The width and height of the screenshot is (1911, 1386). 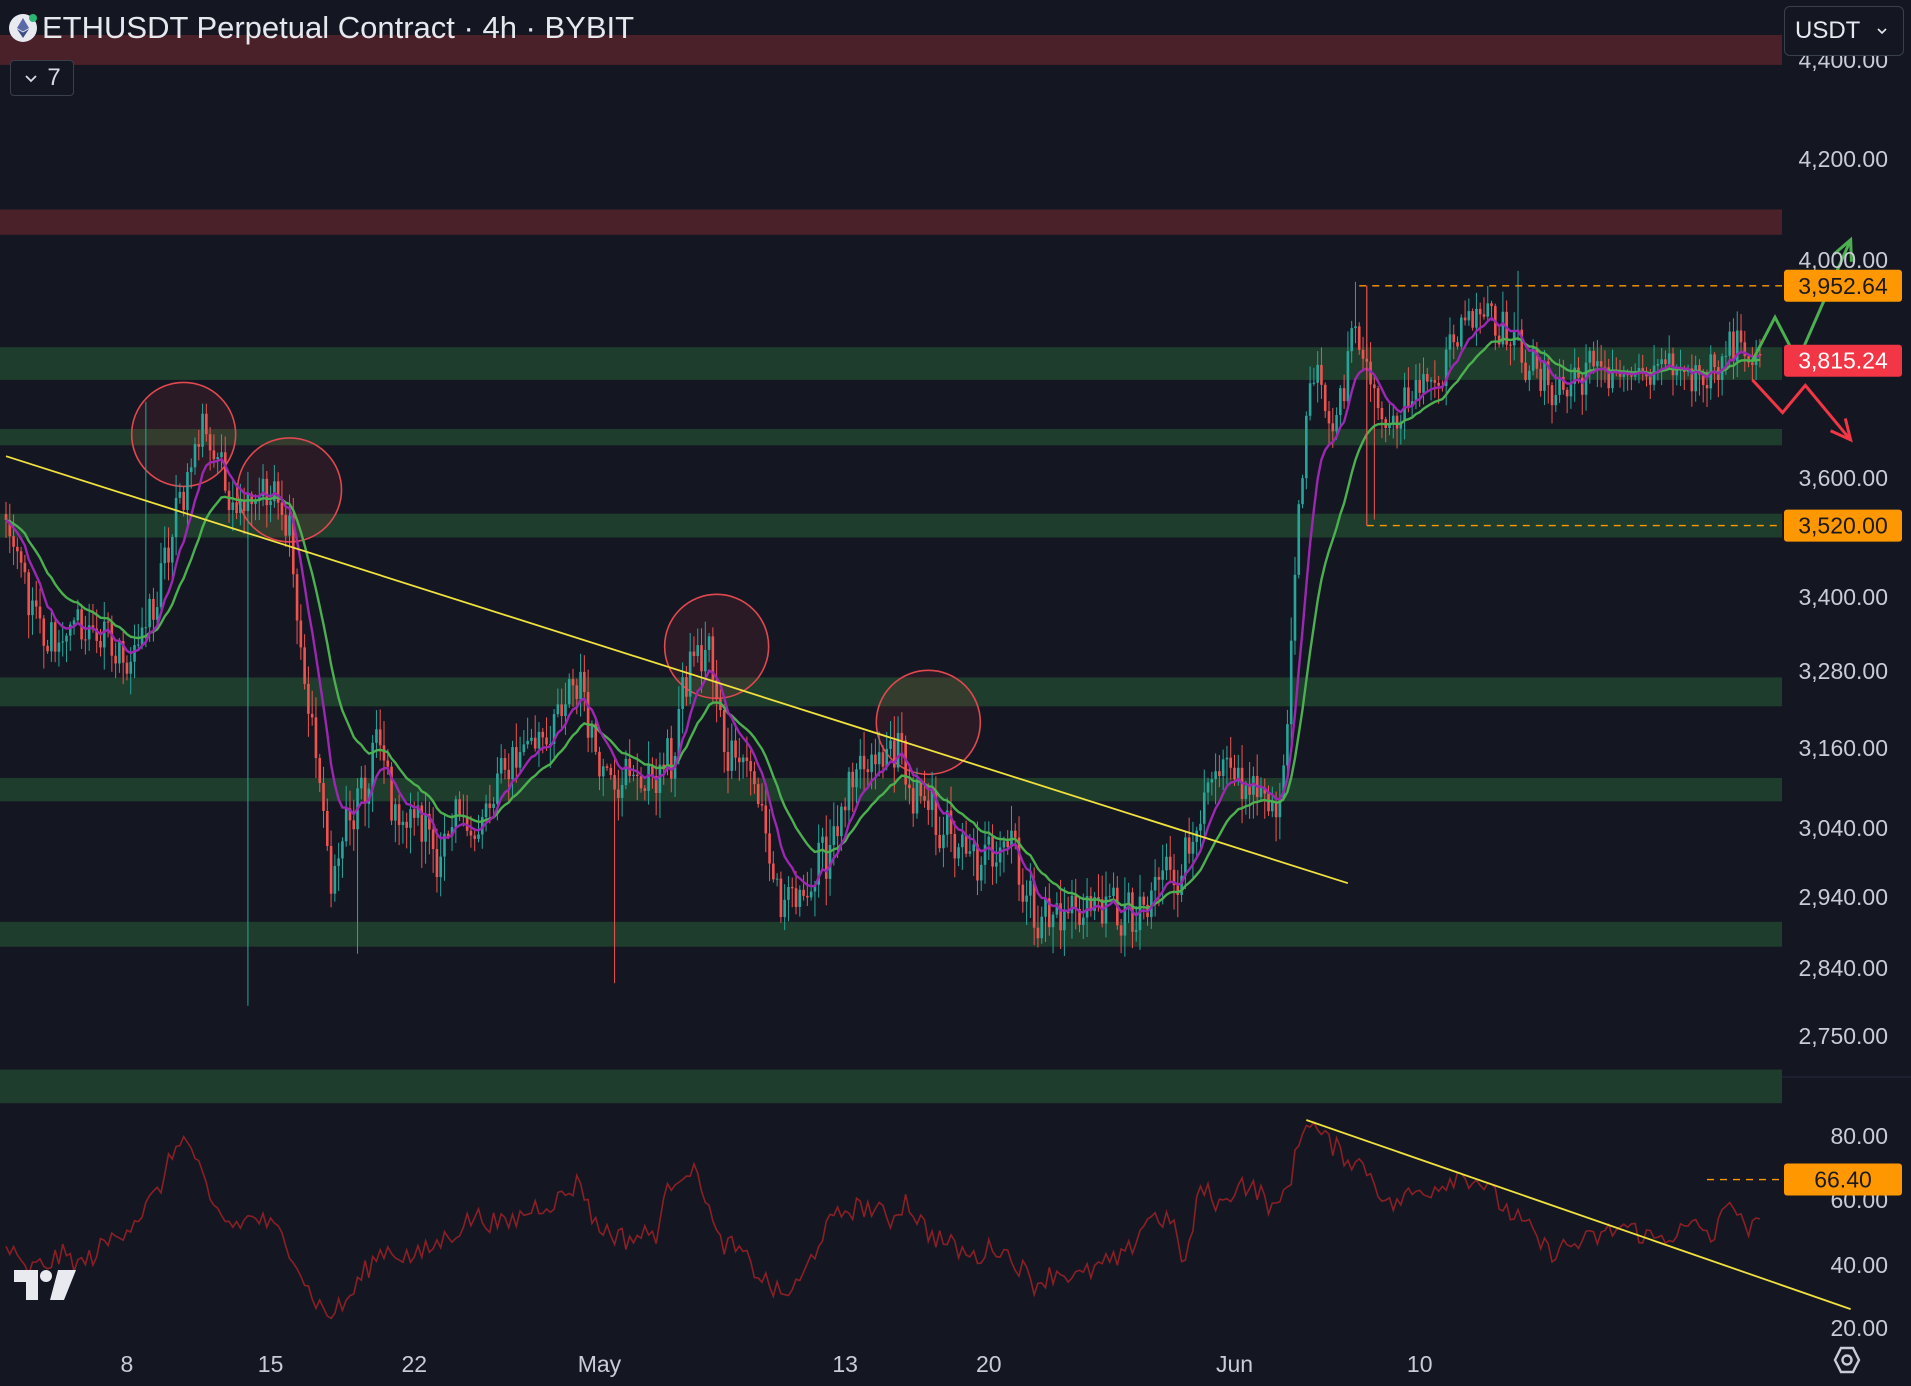 What do you see at coordinates (1844, 31) in the screenshot?
I see `currency-select: USDT` at bounding box center [1844, 31].